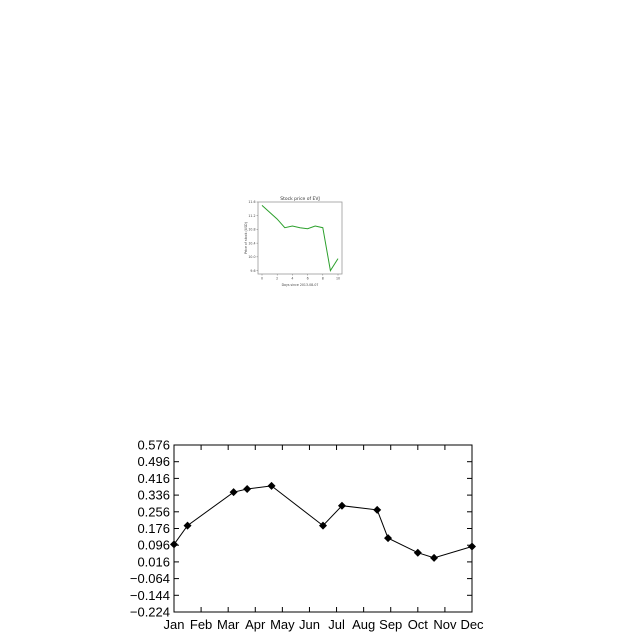  I want to click on x-tick-label: May, so click(282, 624).